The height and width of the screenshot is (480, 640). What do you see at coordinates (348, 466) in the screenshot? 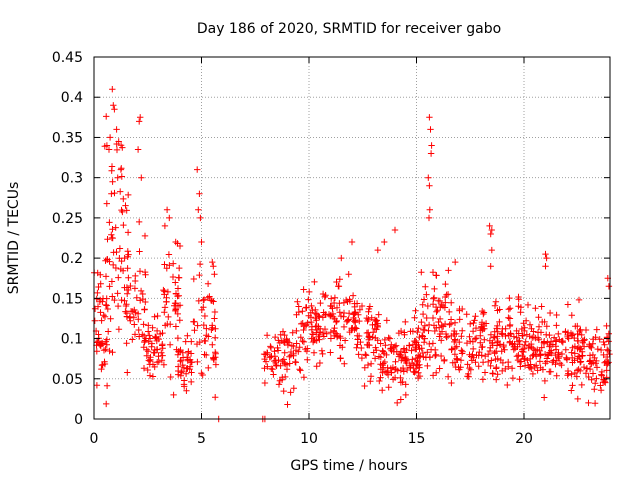
I see `x-axis-label: GPS time / hours` at bounding box center [348, 466].